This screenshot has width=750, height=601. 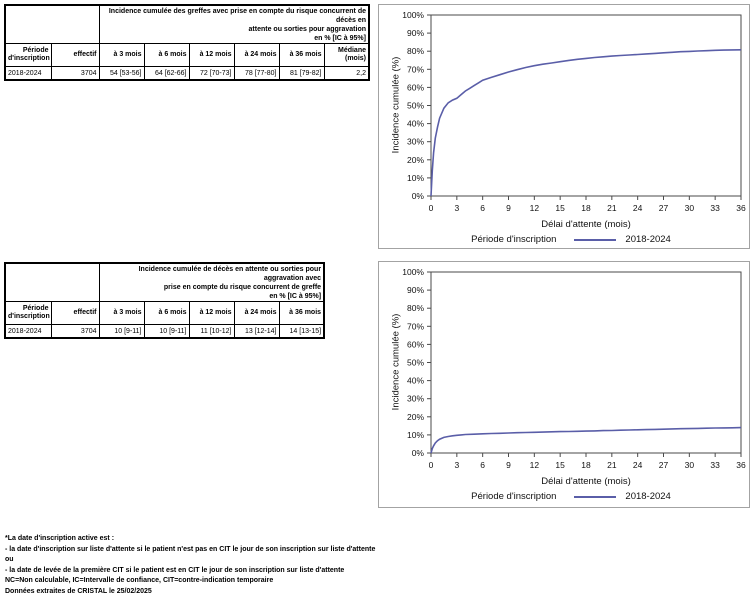 I want to click on footnote-line: *La date d'inscription active est :, so click(x=60, y=538).